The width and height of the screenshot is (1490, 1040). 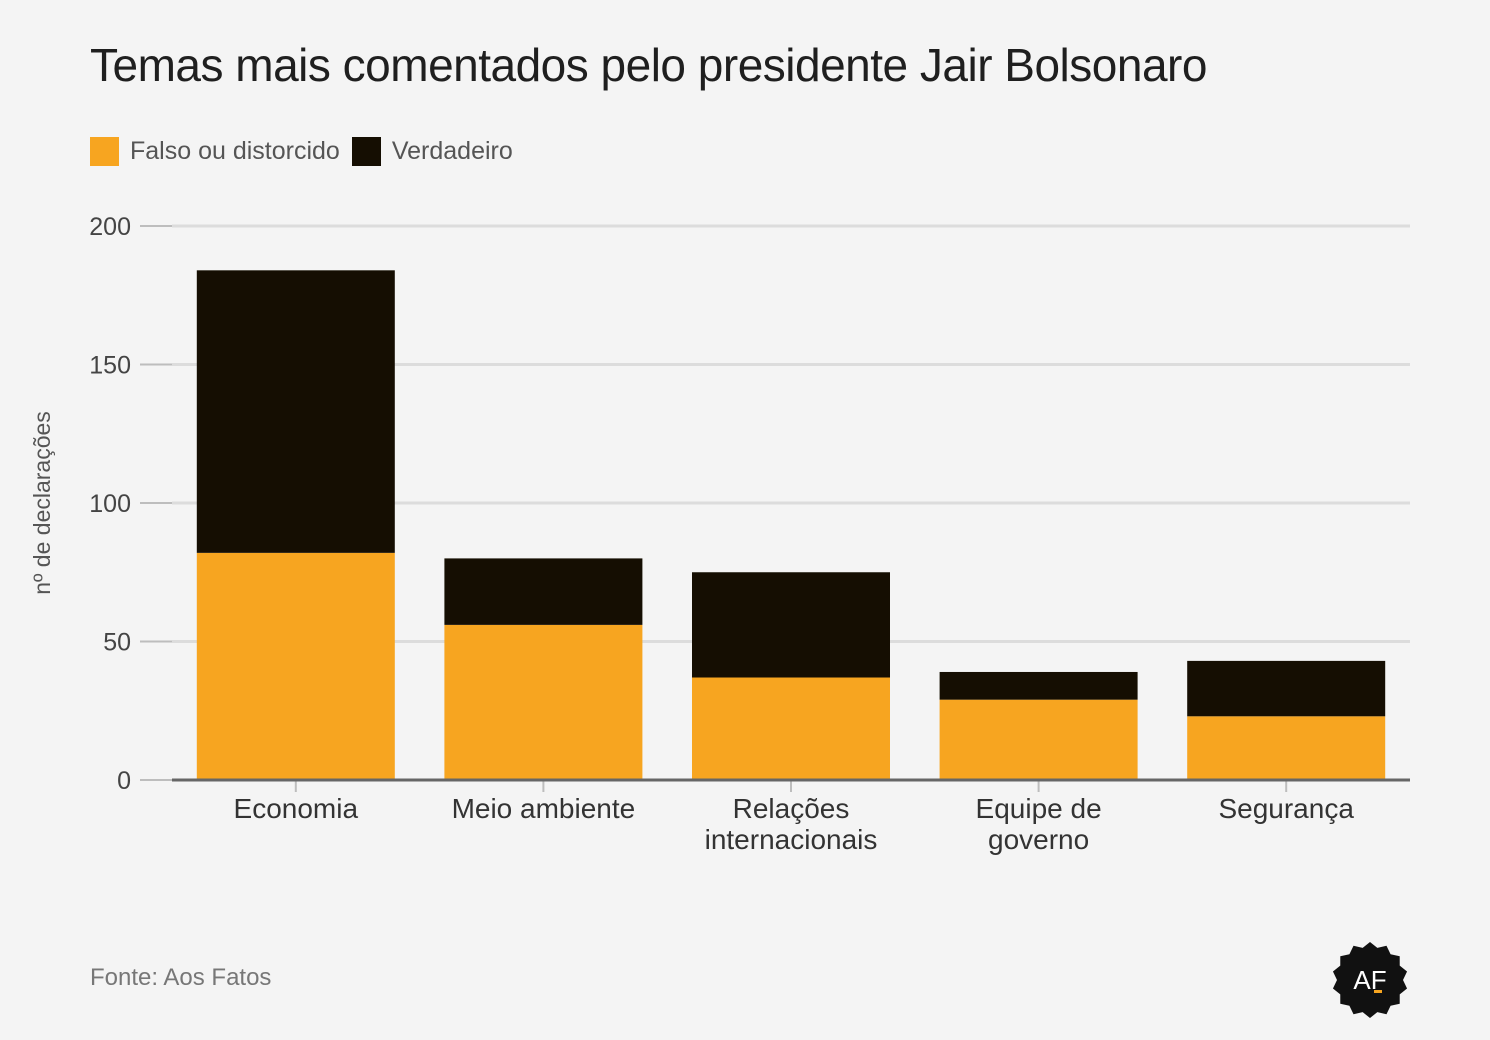 I want to click on y-tick-label: 200, so click(x=110, y=227).